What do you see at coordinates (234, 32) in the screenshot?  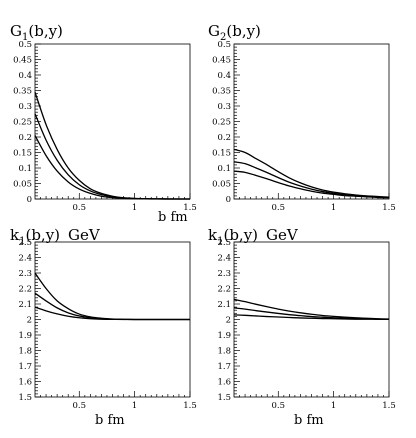 I see `chart-title: G2(b,y)` at bounding box center [234, 32].